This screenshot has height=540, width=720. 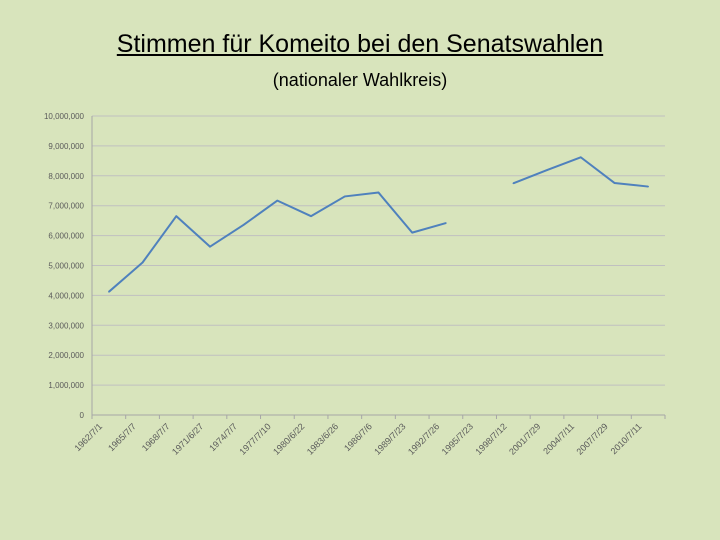 What do you see at coordinates (122, 437) in the screenshot?
I see `x-tick-label: 1965/7/7` at bounding box center [122, 437].